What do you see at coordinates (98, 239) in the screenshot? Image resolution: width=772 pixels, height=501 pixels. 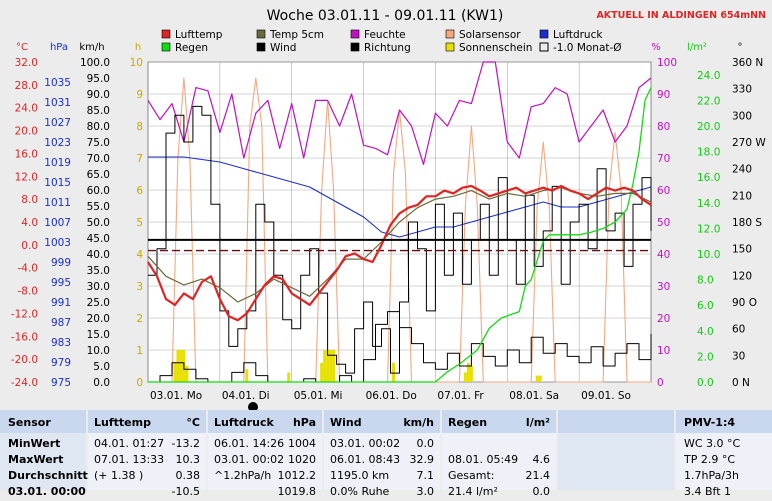 I see `tick-wind: 45.0` at bounding box center [98, 239].